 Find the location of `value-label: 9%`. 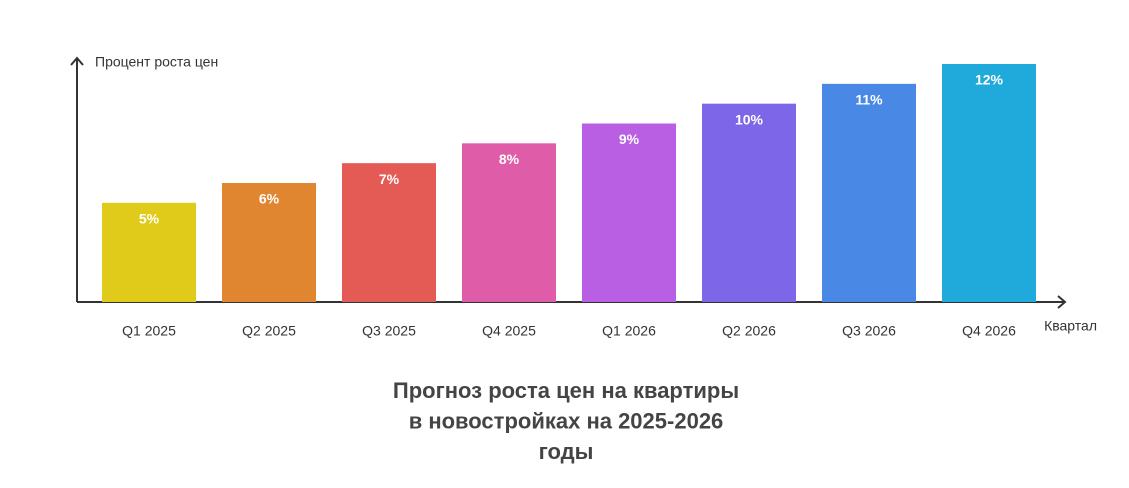

value-label: 9% is located at coordinates (629, 139).